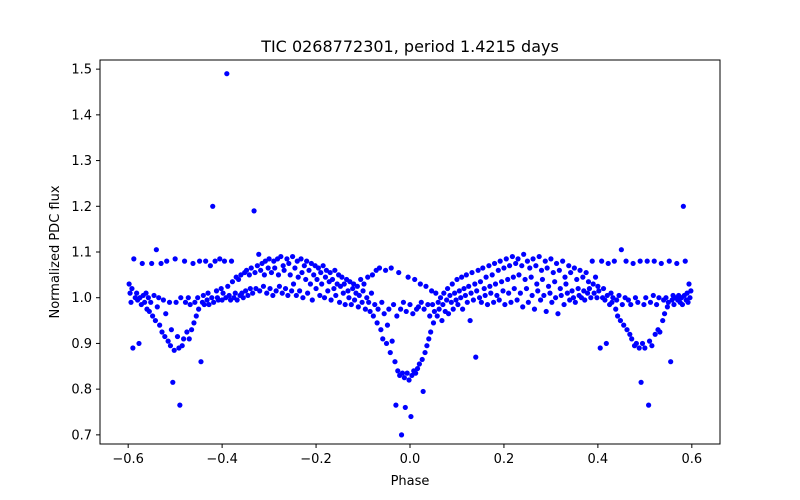 The image size is (800, 500). I want to click on y-axis-ticks: 0.7 0.8 0.9 1.0 1.1 1.2 1.3 1.4 1.5, so click(85, 253).